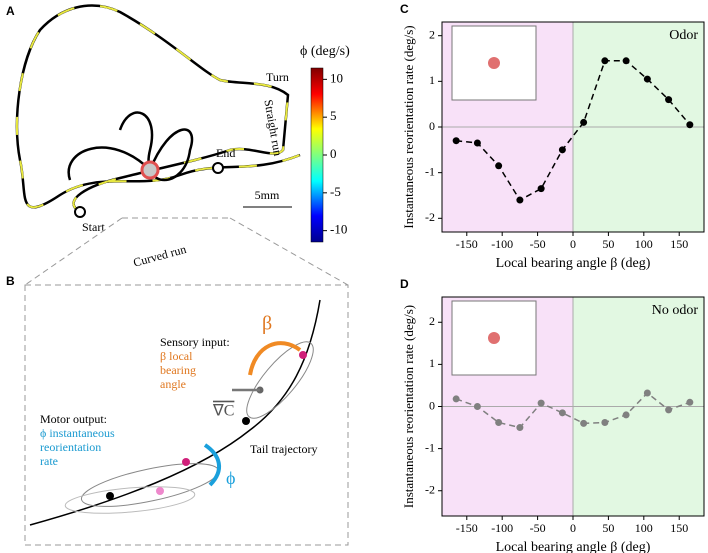 The image size is (708, 553). I want to click on annotation: Odor, so click(683, 35).